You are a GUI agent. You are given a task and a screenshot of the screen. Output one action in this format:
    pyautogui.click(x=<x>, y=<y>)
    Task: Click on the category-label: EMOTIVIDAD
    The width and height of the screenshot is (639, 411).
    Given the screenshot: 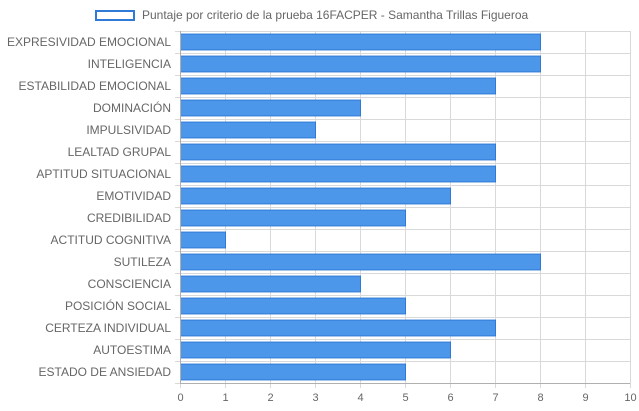 What is the action you would take?
    pyautogui.click(x=133, y=196)
    